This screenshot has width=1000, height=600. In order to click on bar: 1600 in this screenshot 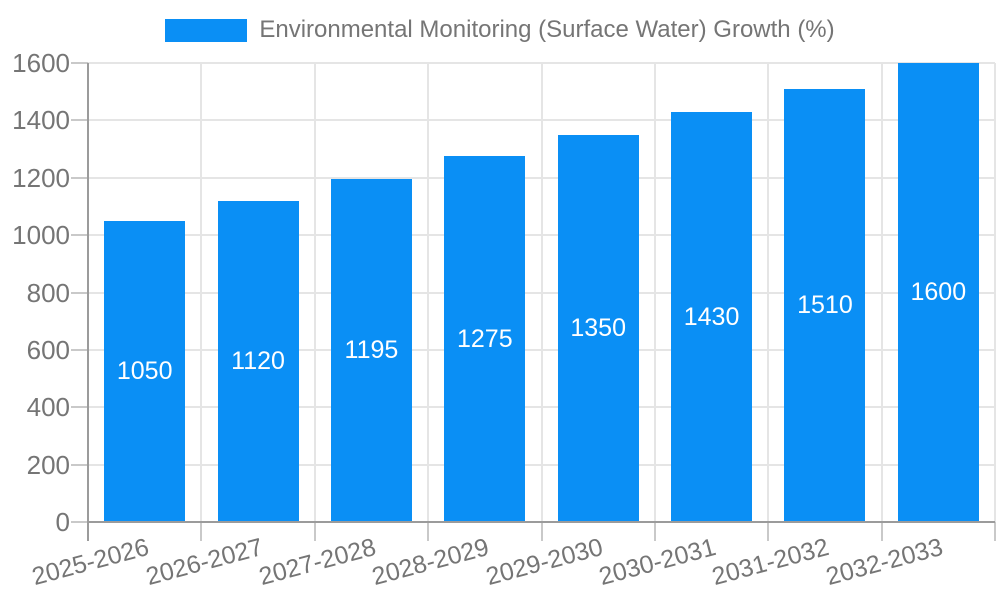, I will do `click(938, 292)`.